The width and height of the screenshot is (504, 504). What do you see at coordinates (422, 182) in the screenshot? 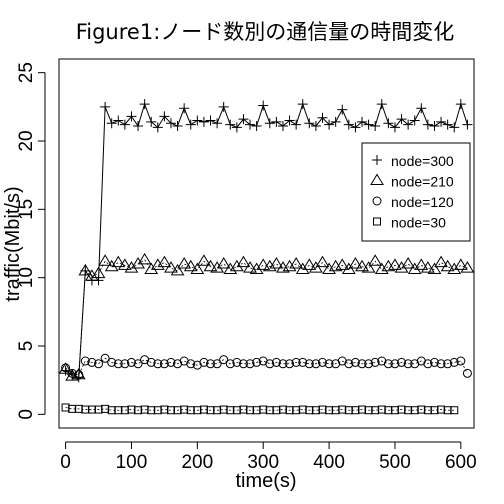
I see `legend-label: node=210` at bounding box center [422, 182].